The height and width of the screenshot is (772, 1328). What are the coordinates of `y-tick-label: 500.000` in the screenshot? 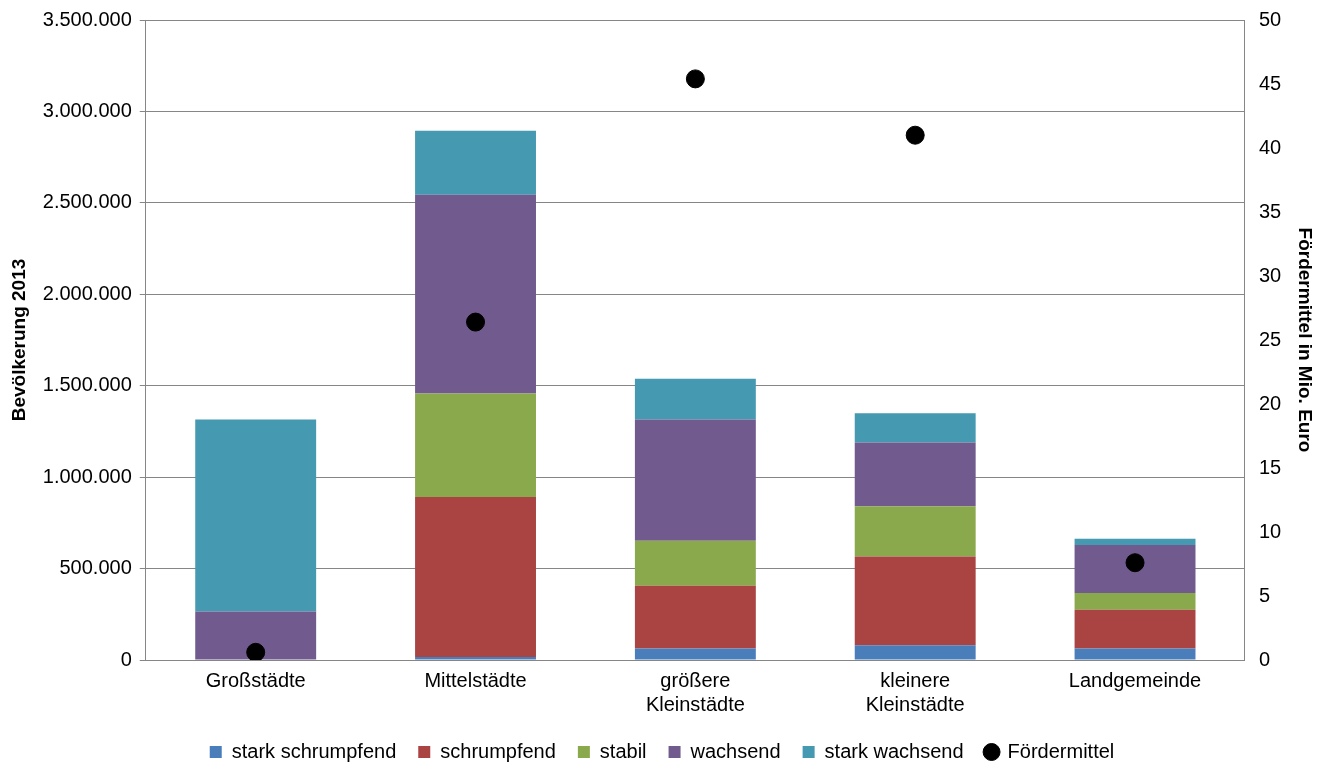 It's located at (95, 567).